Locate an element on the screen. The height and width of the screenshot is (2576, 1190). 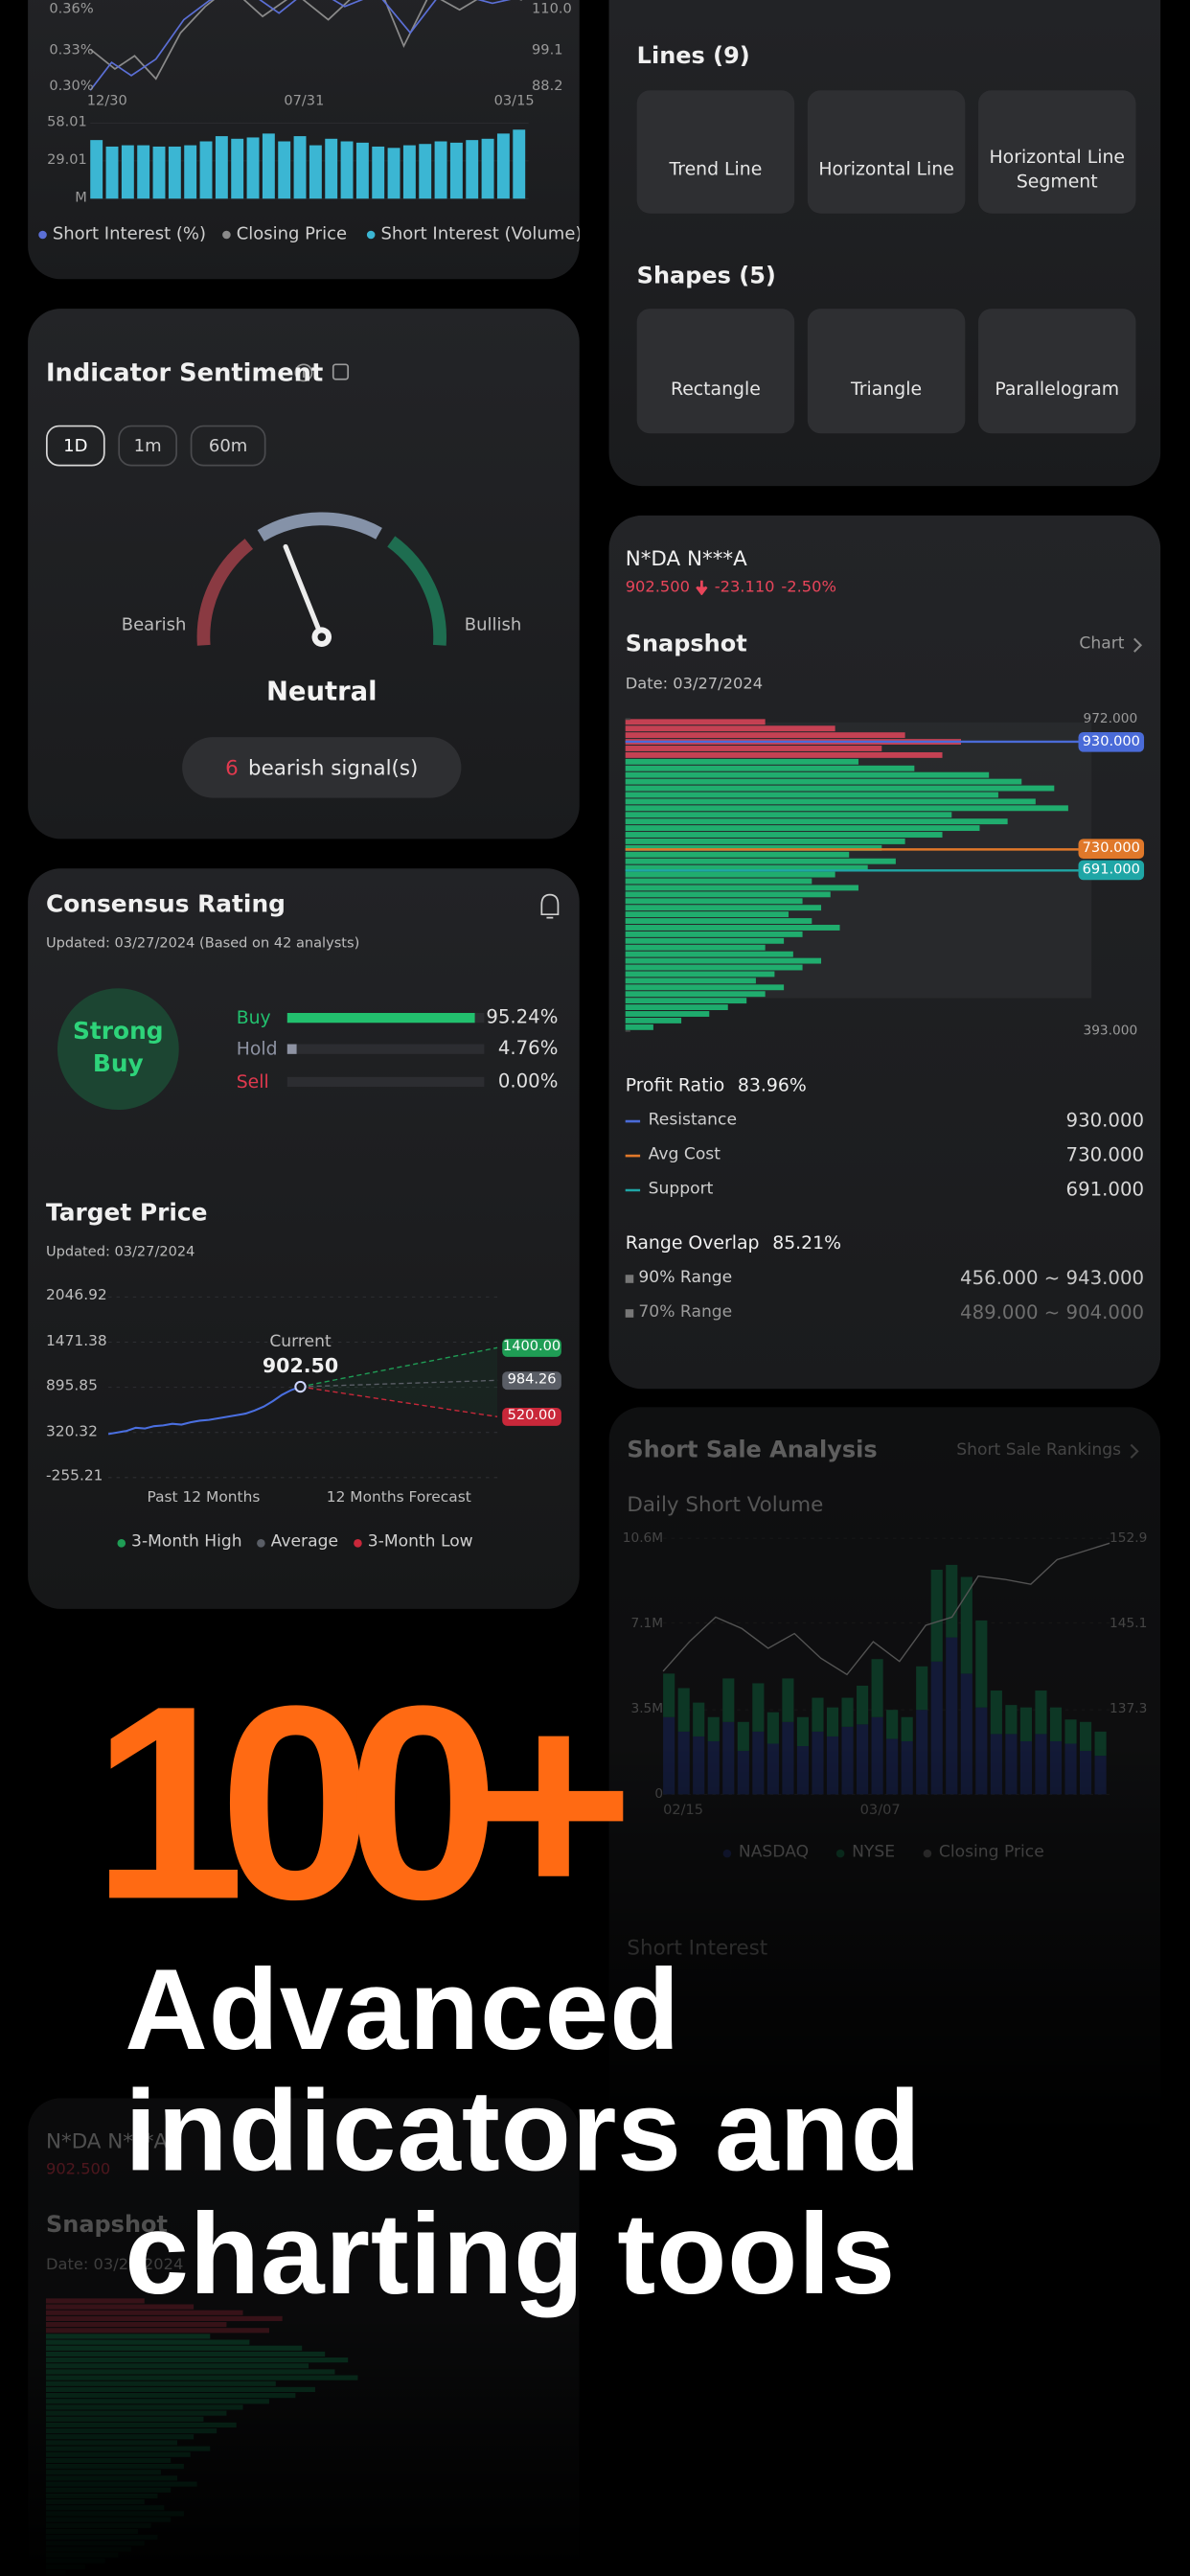
price-history-line is located at coordinates (204, 1411).